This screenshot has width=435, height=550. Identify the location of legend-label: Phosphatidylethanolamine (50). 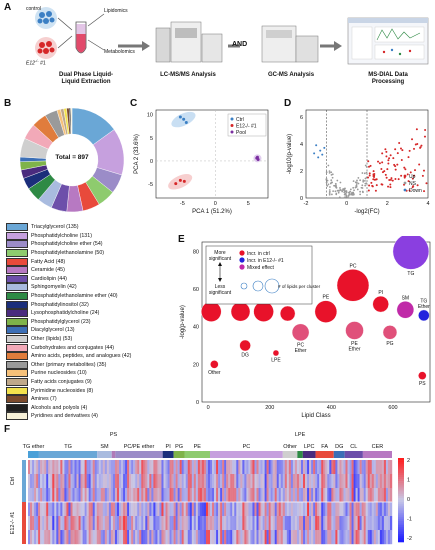
(68, 253).